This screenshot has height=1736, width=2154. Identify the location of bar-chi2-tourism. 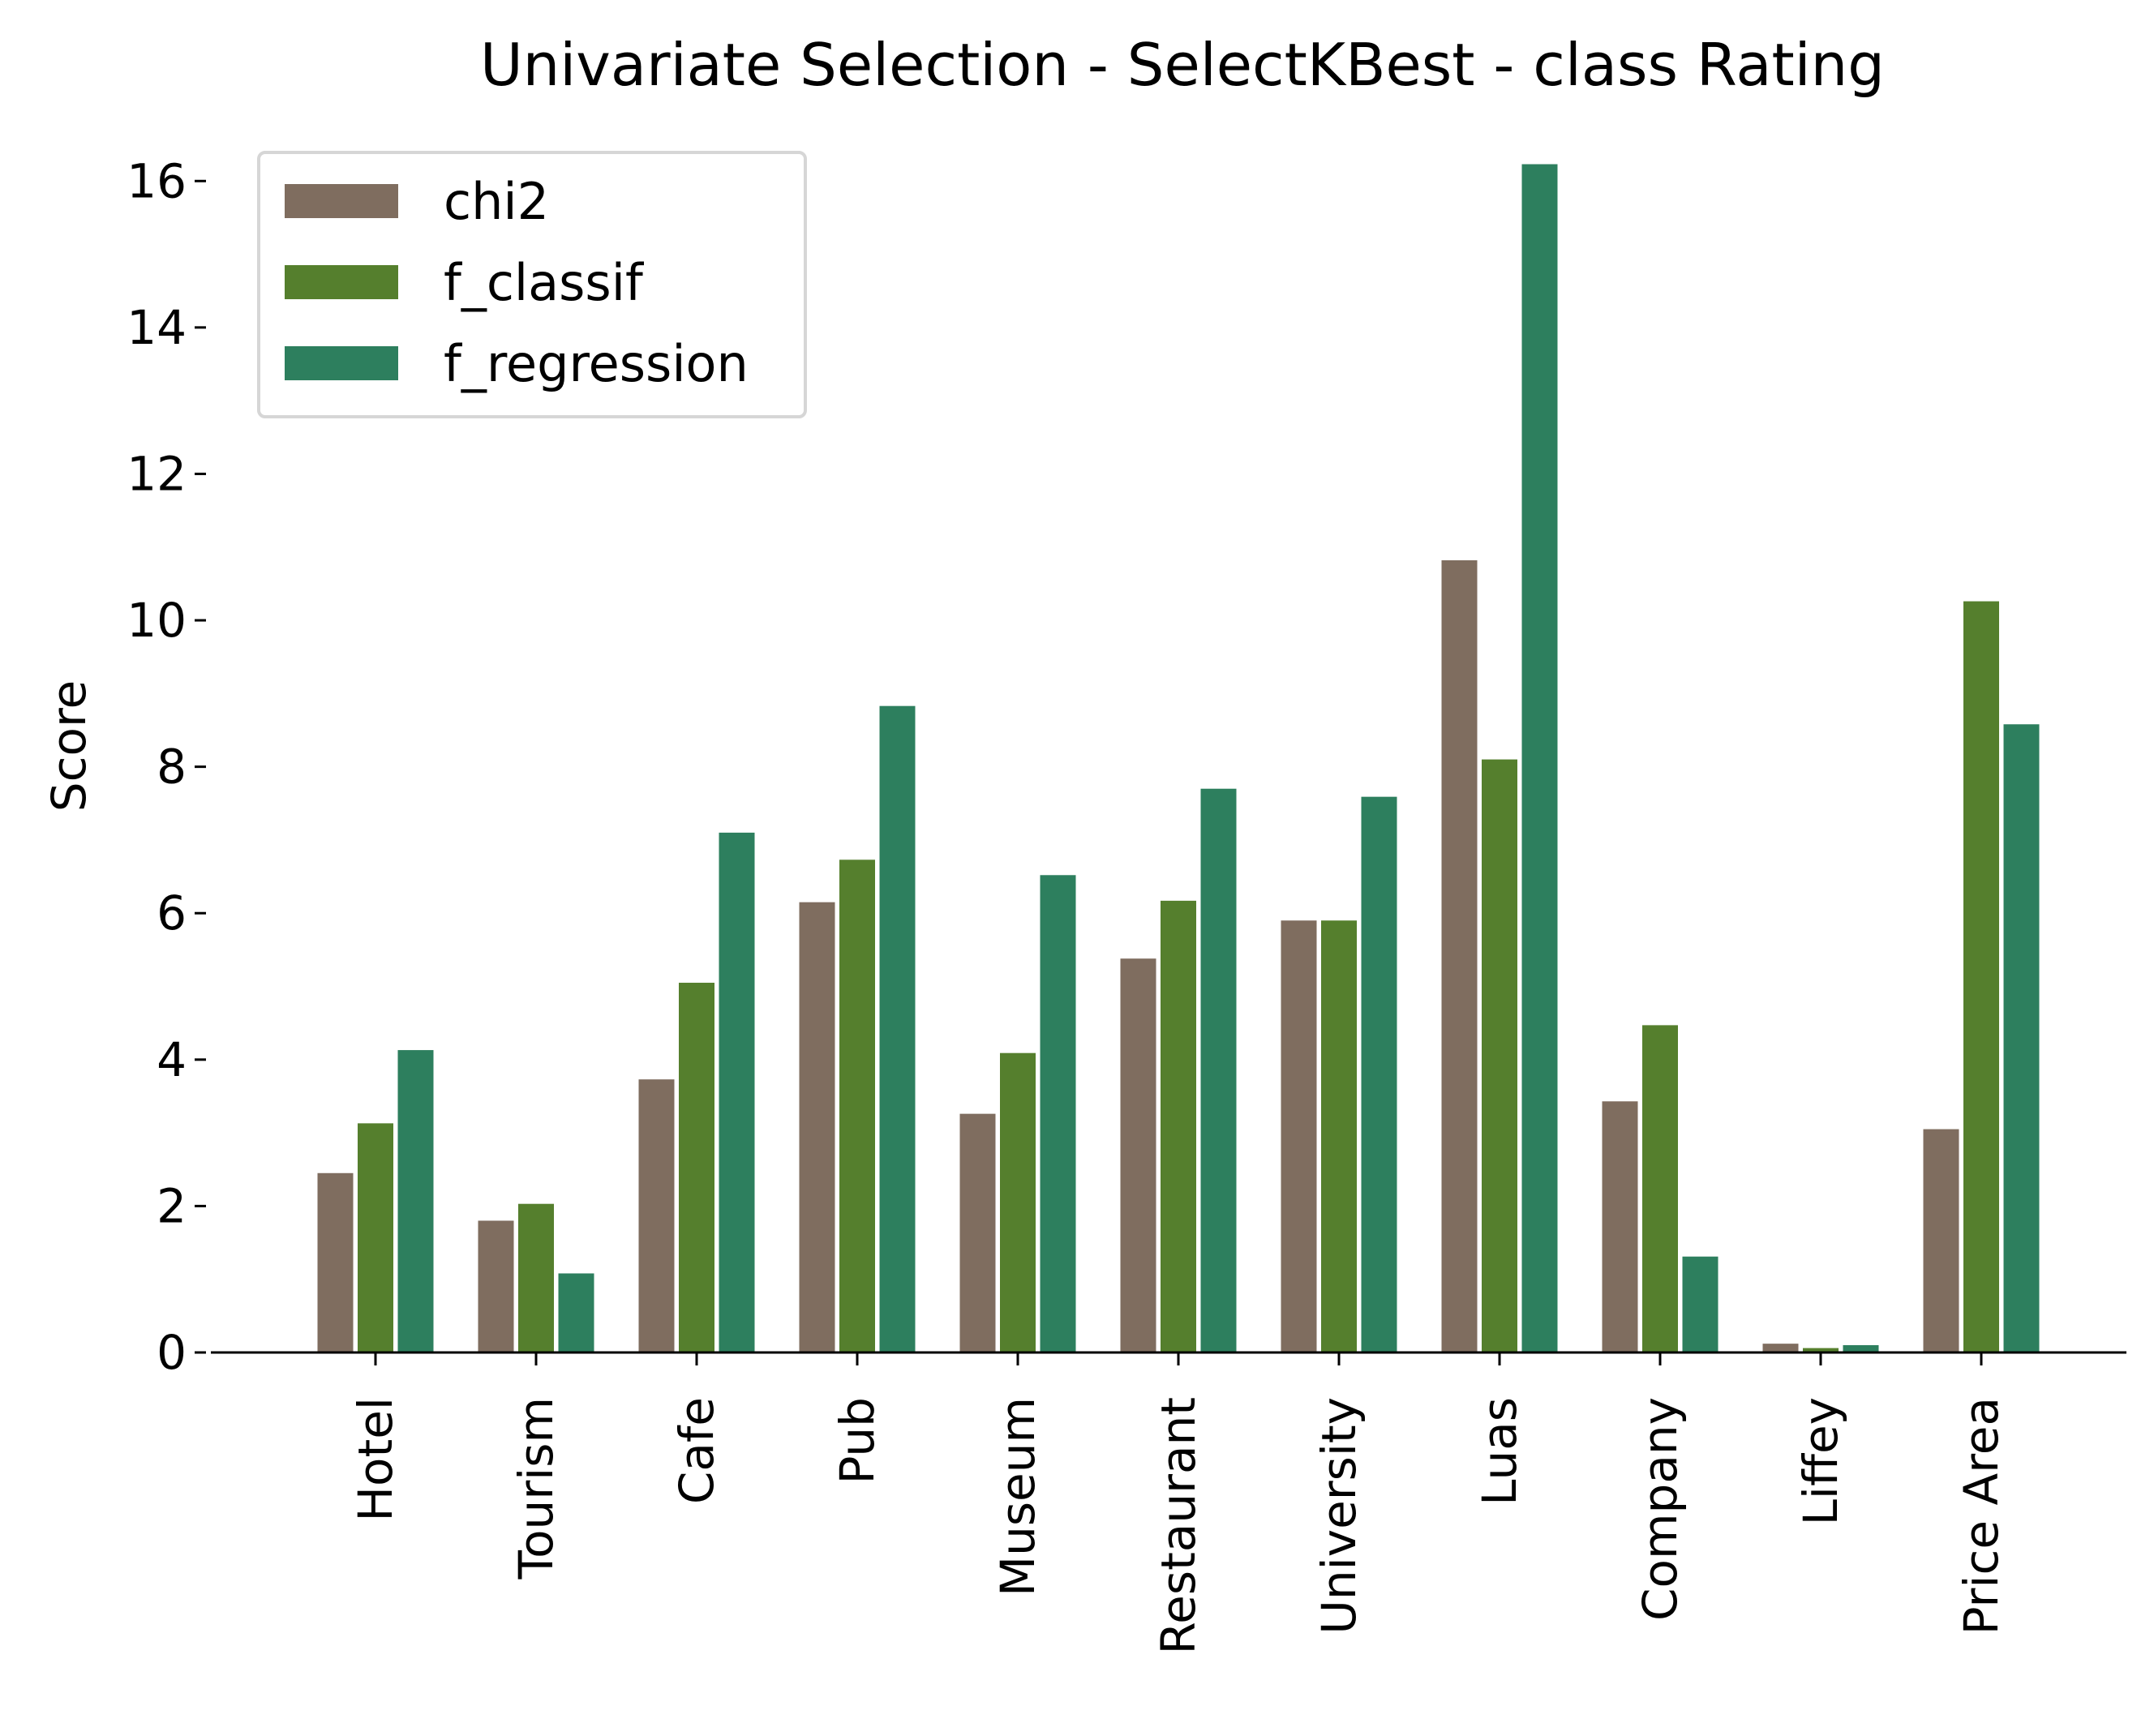
(496, 1286).